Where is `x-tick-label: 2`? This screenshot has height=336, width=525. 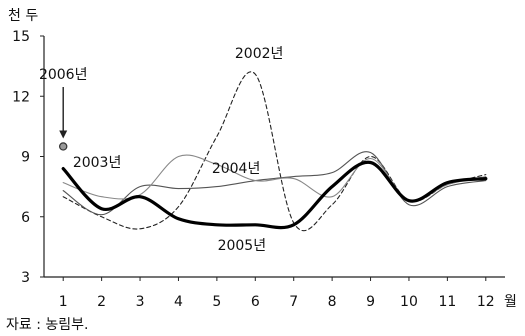
x-tick-label: 2 is located at coordinates (101, 302).